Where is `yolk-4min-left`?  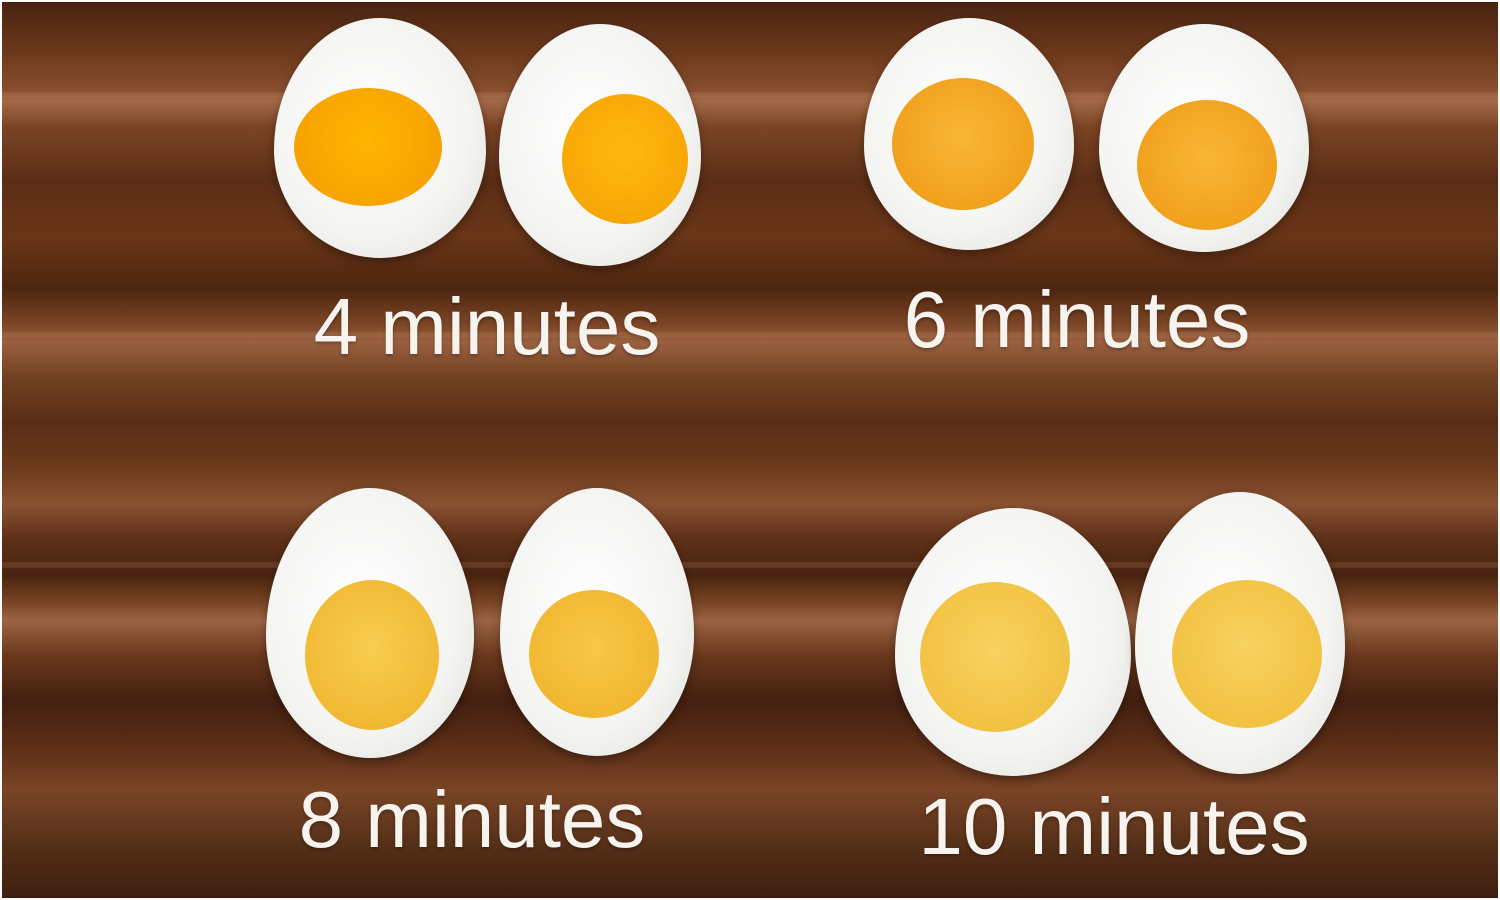 yolk-4min-left is located at coordinates (368, 147).